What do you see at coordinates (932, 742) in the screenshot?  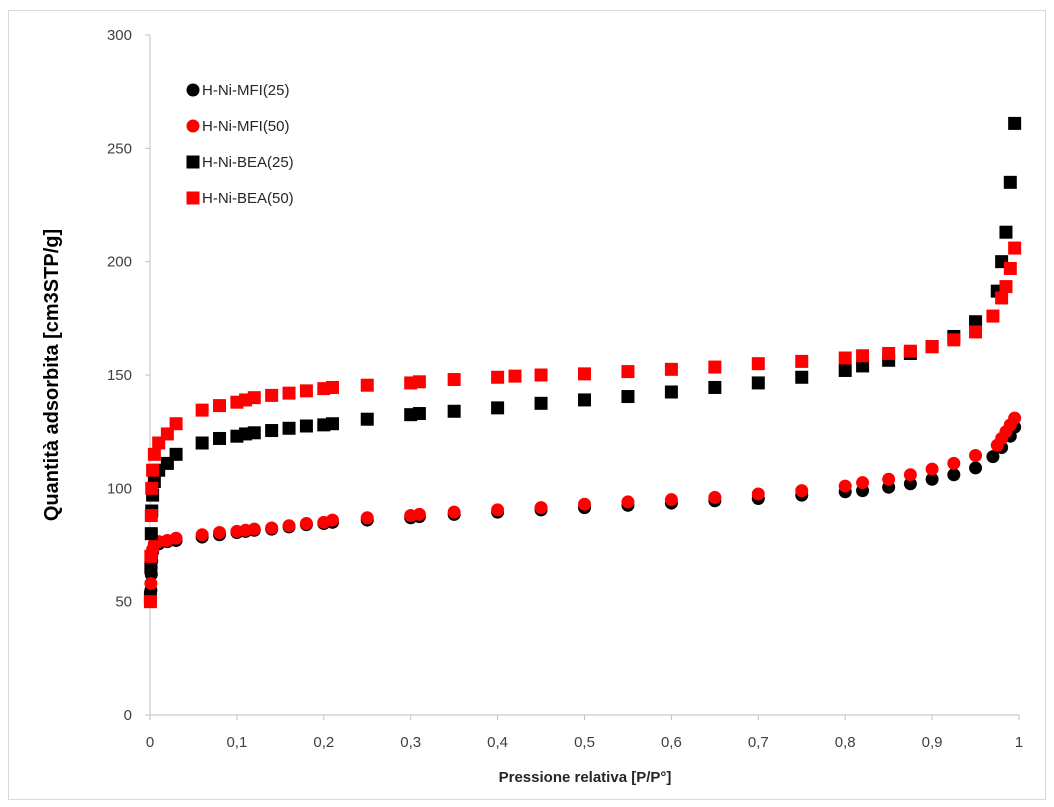 I see `x-tick-label: 0,9` at bounding box center [932, 742].